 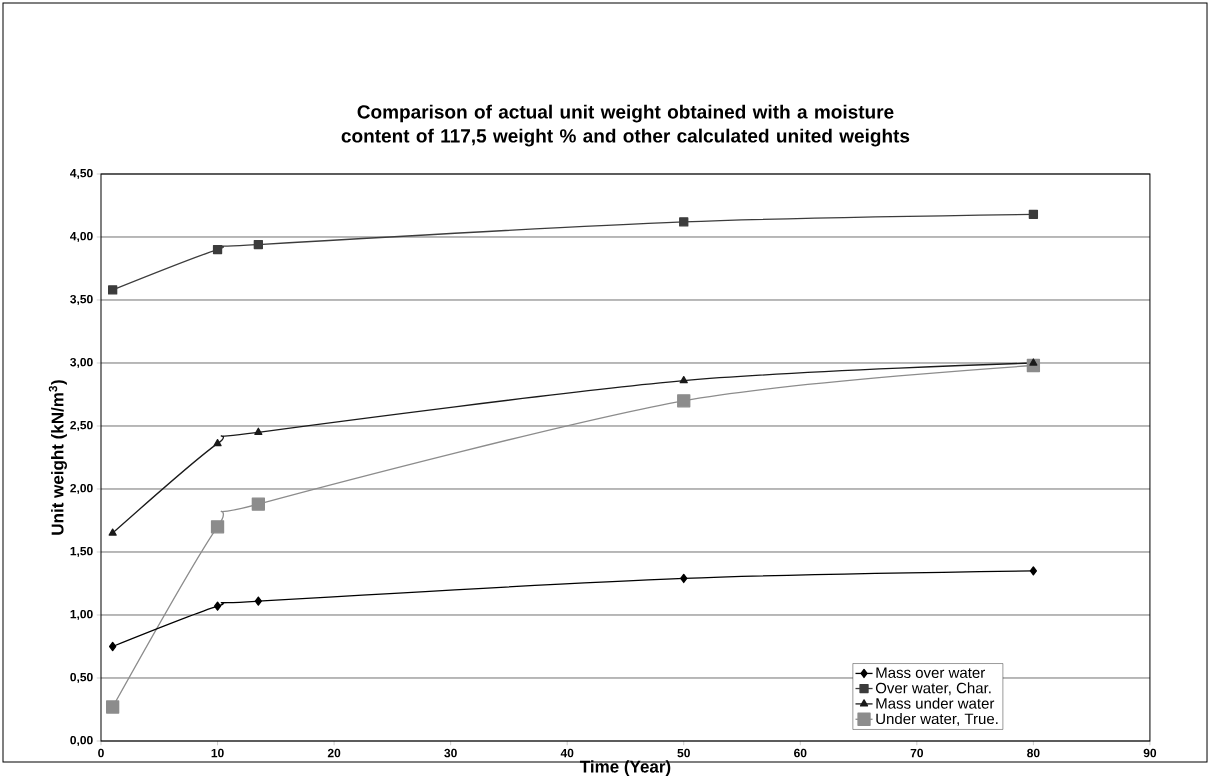 I want to click on x-tick-label: 70, so click(x=917, y=753).